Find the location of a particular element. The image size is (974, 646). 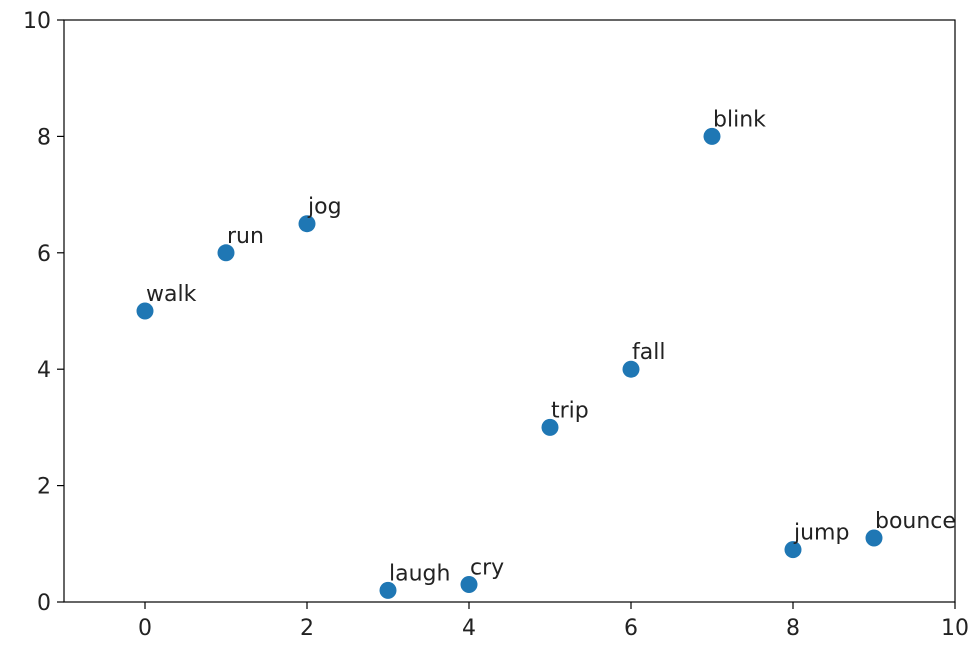

point-label: jog is located at coordinates (324, 207).